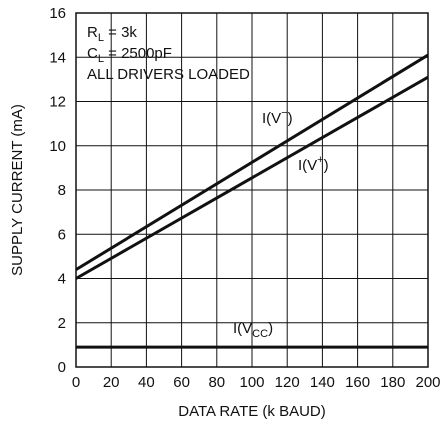 This screenshot has width=442, height=431. I want to click on conditions-annotation: RL = 3k CL = 2500pF ALL DRIVERS LOADED, so click(168, 53).